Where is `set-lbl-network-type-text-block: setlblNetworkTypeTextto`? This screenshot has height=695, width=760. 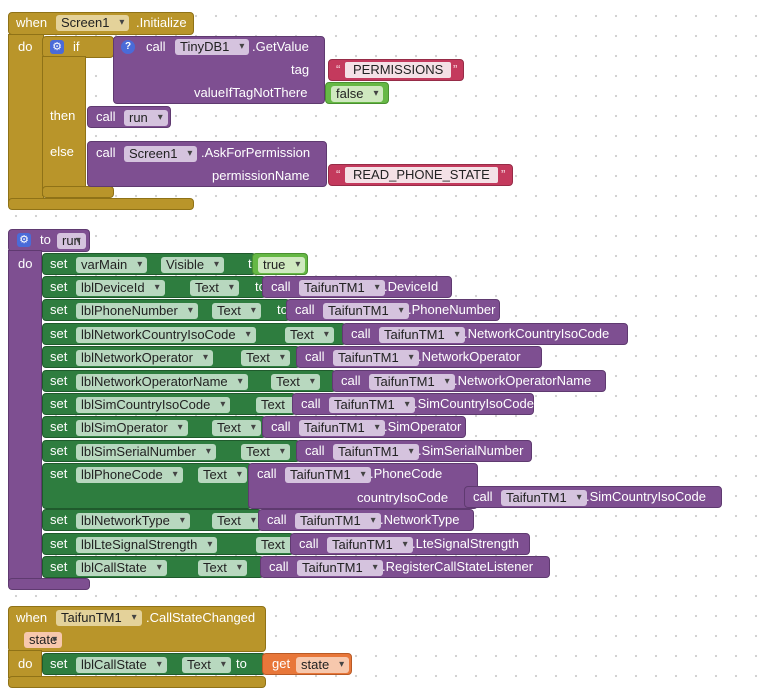 set-lbl-network-type-text-block: setlblNetworkTypeTextto is located at coordinates (165, 520).